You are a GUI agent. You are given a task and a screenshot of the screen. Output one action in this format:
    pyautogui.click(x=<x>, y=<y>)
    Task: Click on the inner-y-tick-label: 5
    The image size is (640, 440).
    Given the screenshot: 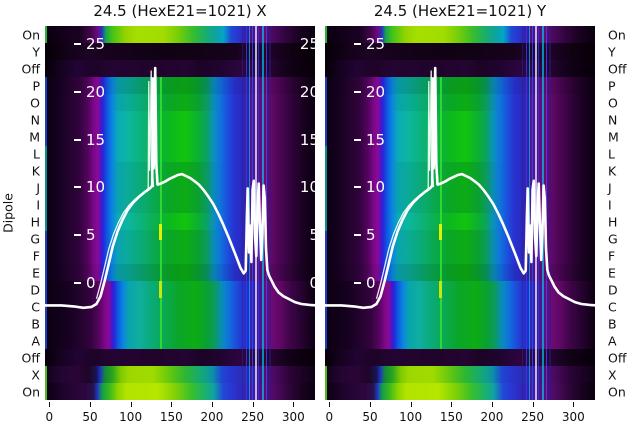 What is the action you would take?
    pyautogui.click(x=91, y=235)
    